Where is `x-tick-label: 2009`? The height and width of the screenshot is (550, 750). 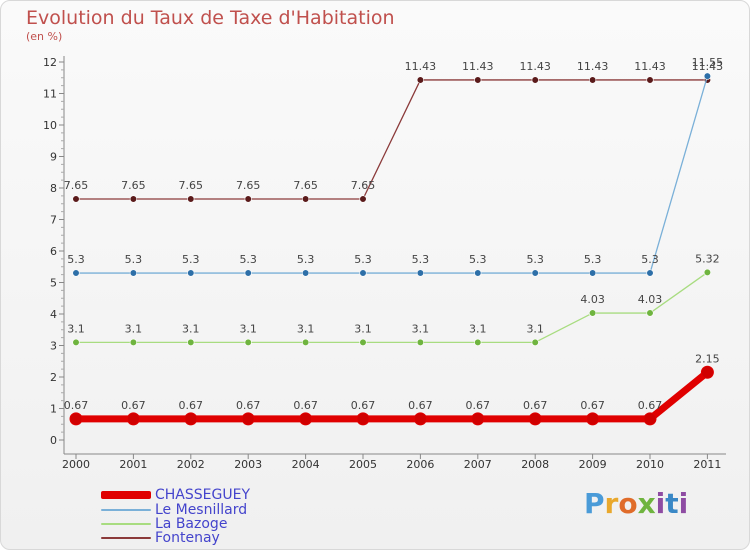 x-tick-label: 2009 is located at coordinates (593, 464).